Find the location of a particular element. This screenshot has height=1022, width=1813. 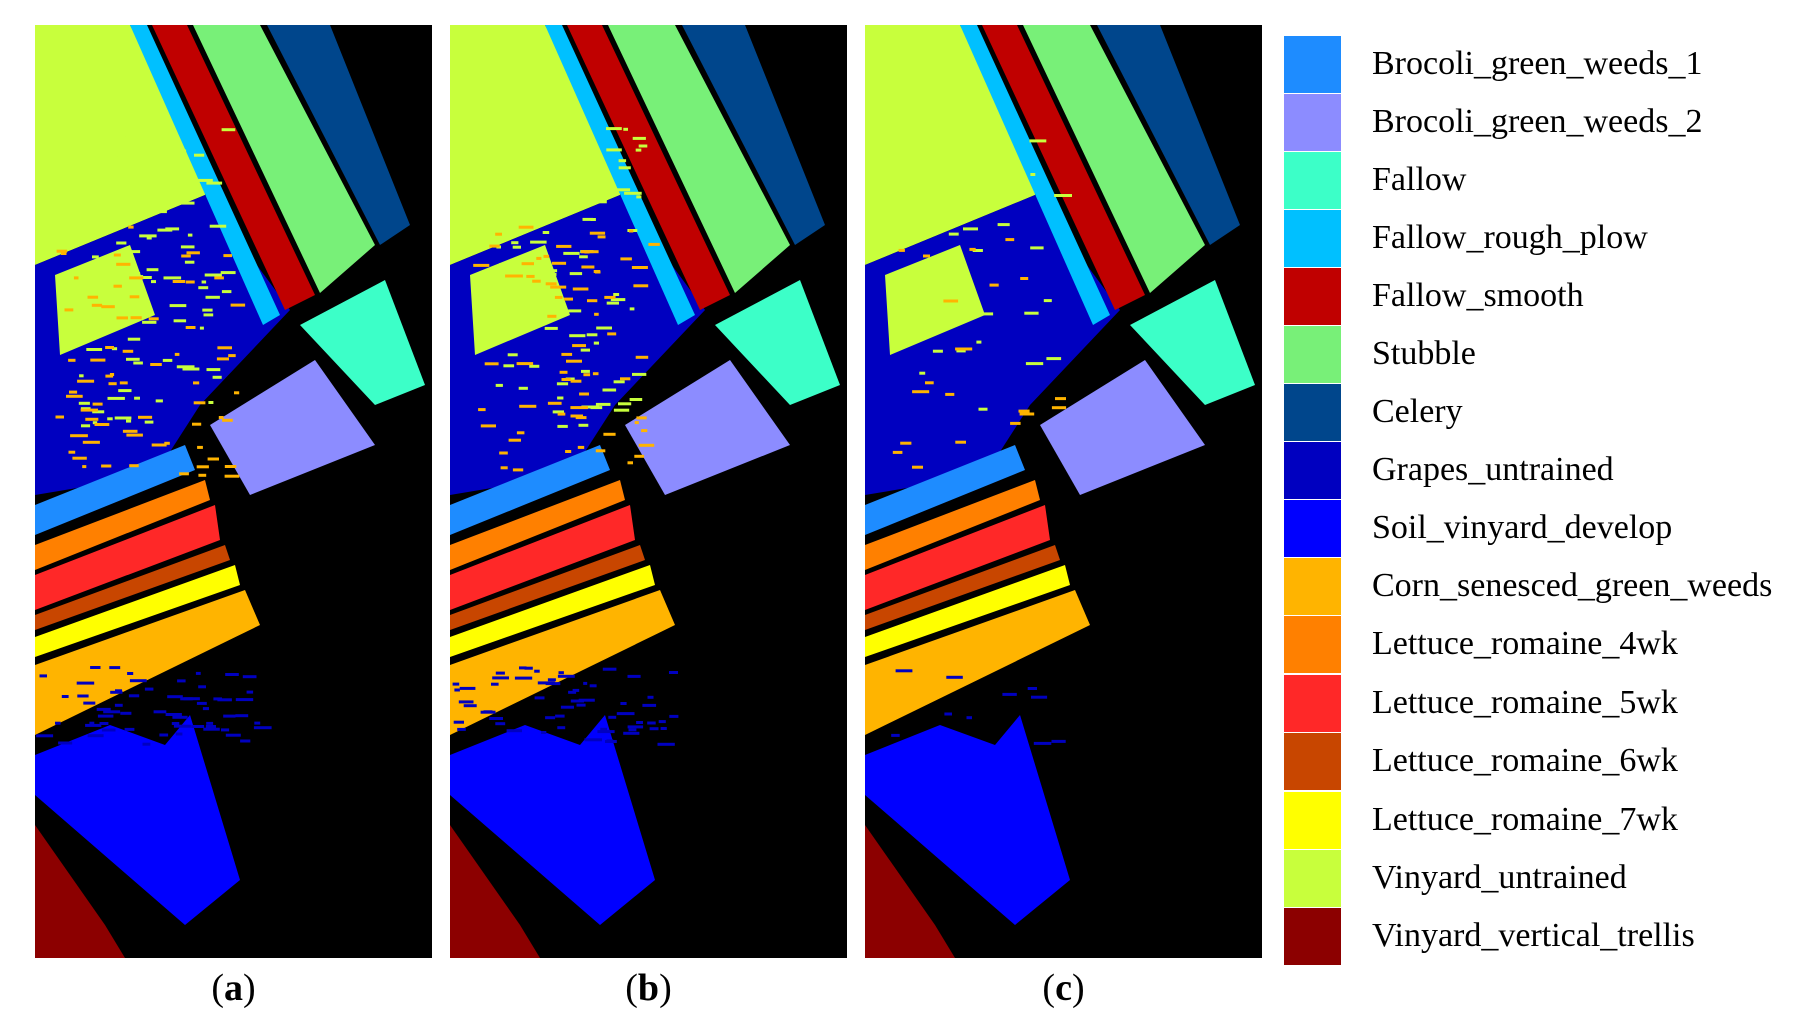

legend-label: Fallow_smooth is located at coordinates (1478, 295).